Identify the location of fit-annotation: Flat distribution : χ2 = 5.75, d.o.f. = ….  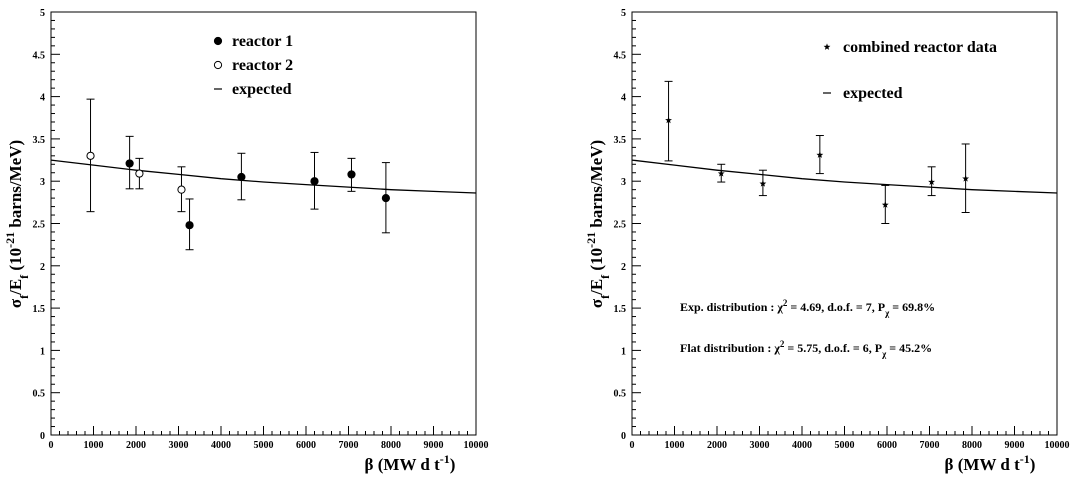
(806, 349).